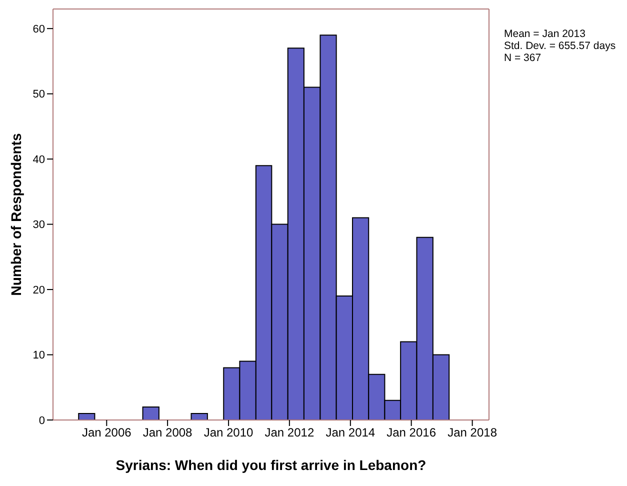 The height and width of the screenshot is (486, 627). I want to click on x-tick-label: Jan 2016, so click(411, 433).